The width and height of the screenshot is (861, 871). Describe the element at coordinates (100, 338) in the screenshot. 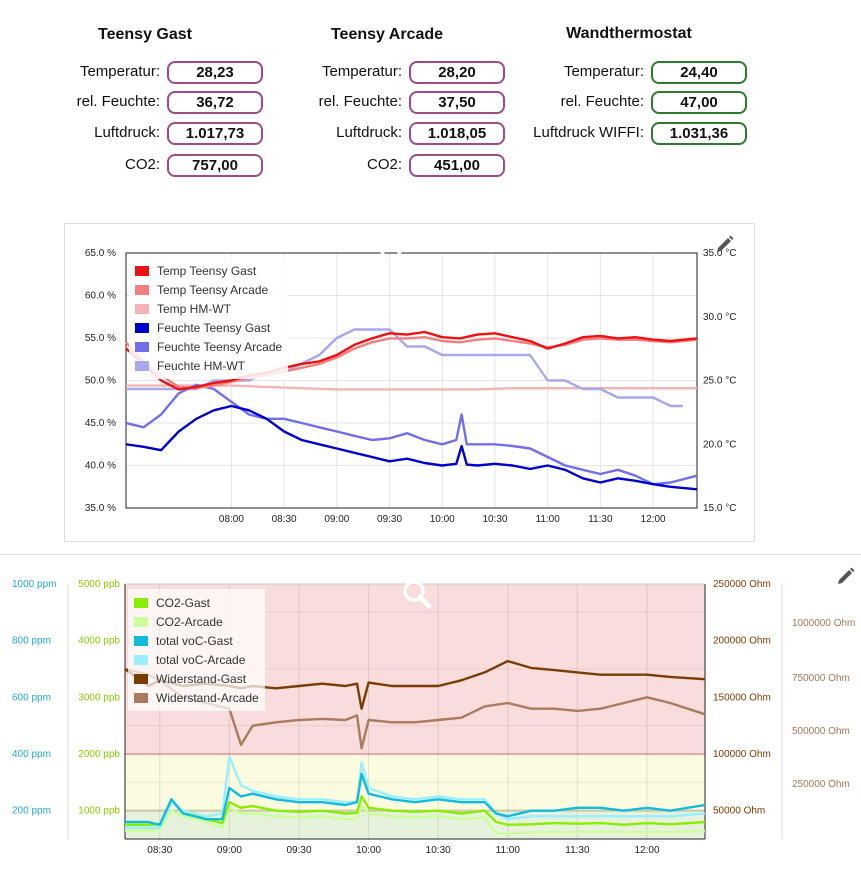

I see `y-left-tick-label: 55.0 %` at that location.